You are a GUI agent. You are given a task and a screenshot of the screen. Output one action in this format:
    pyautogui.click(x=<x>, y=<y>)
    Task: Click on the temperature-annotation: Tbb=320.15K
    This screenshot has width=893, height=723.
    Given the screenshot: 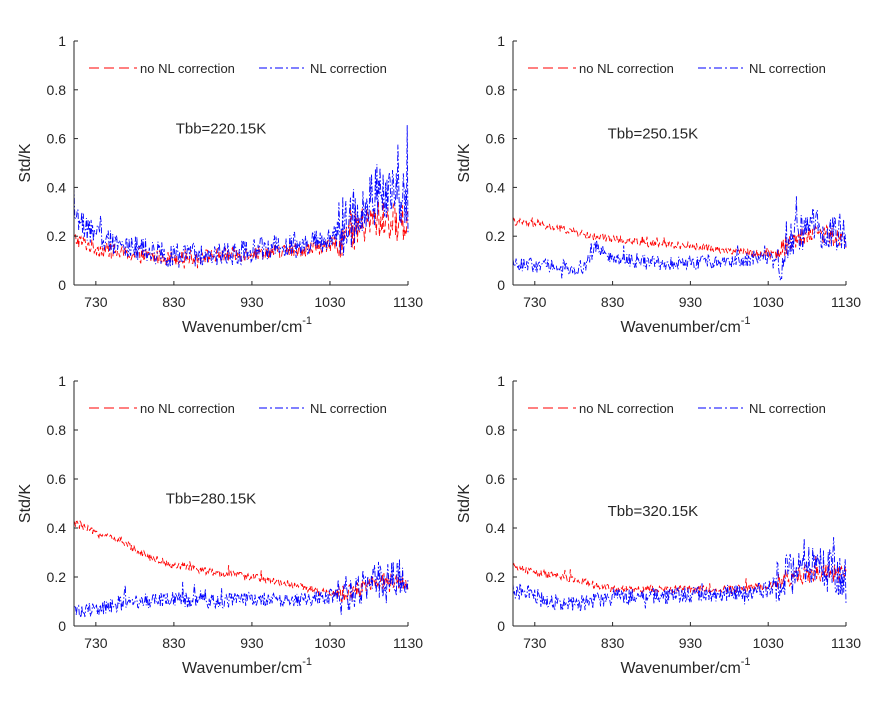 What is the action you would take?
    pyautogui.click(x=653, y=511)
    